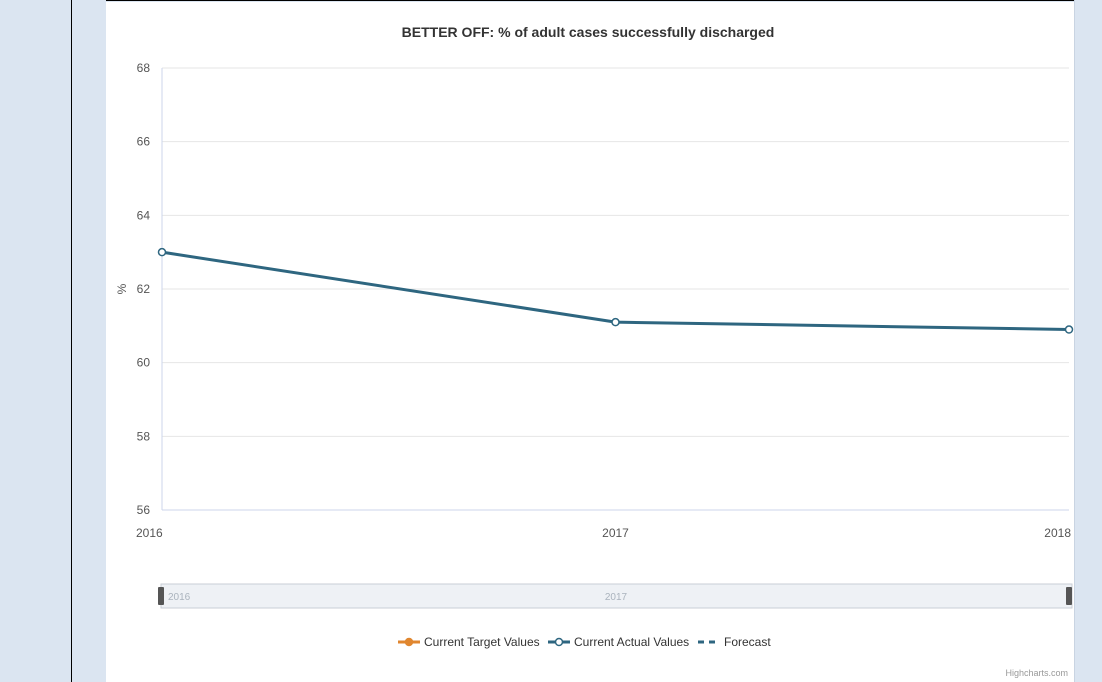 The image size is (1102, 682). Describe the element at coordinates (482, 642) in the screenshot. I see `legend-label: Current Target Values` at that location.